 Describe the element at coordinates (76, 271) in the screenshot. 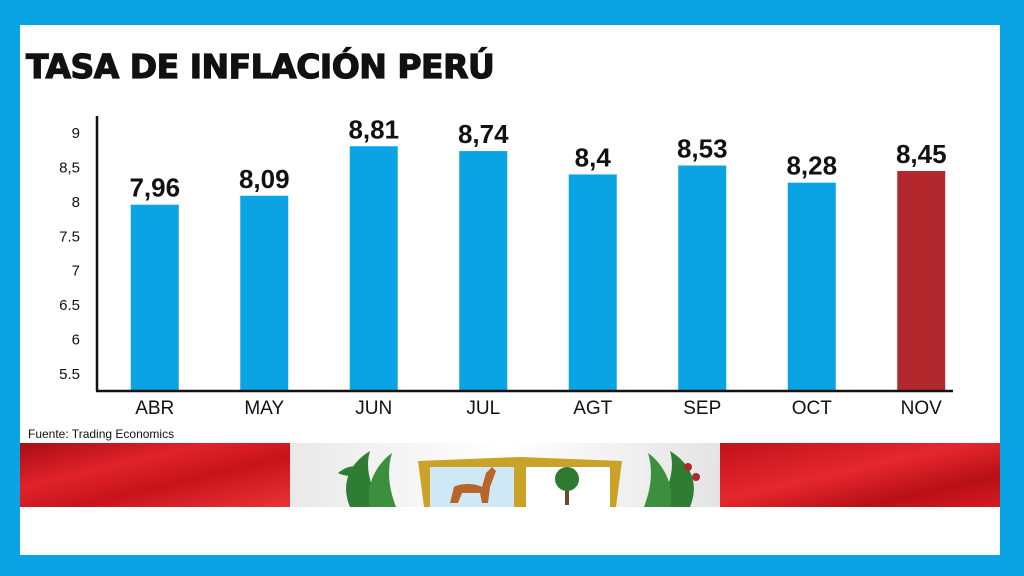

I see `y-tick-label: 7` at that location.